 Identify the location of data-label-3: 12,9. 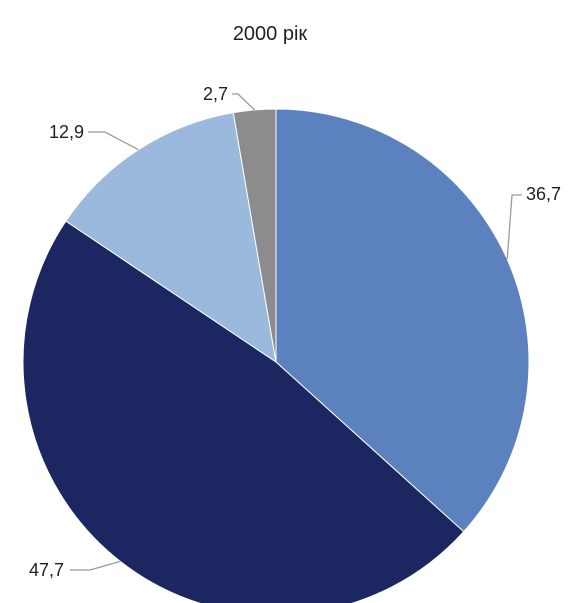
(66, 132).